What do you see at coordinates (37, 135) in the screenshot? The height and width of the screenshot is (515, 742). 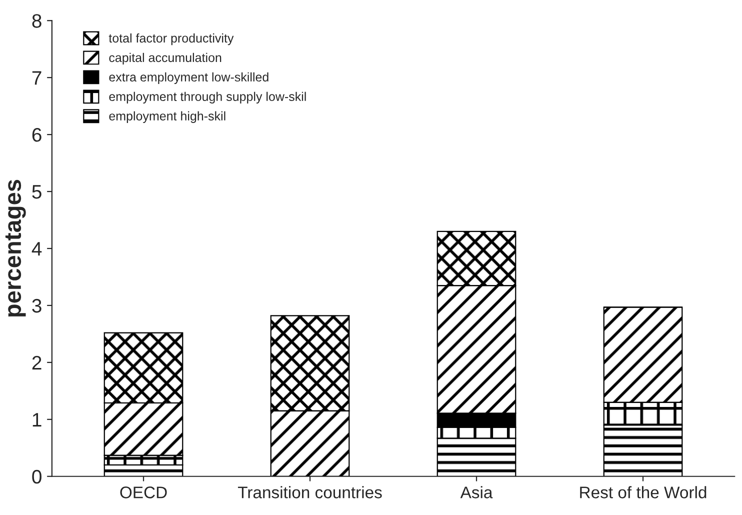 I see `y-tick-label: 6` at bounding box center [37, 135].